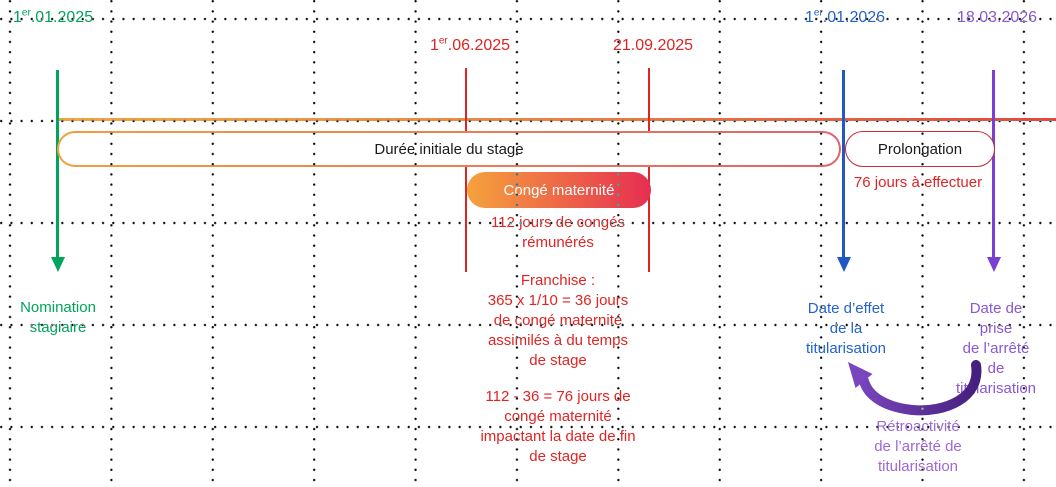 The height and width of the screenshot is (487, 1056). Describe the element at coordinates (57, 264) in the screenshot. I see `nomination-arrowhead-icon` at that location.